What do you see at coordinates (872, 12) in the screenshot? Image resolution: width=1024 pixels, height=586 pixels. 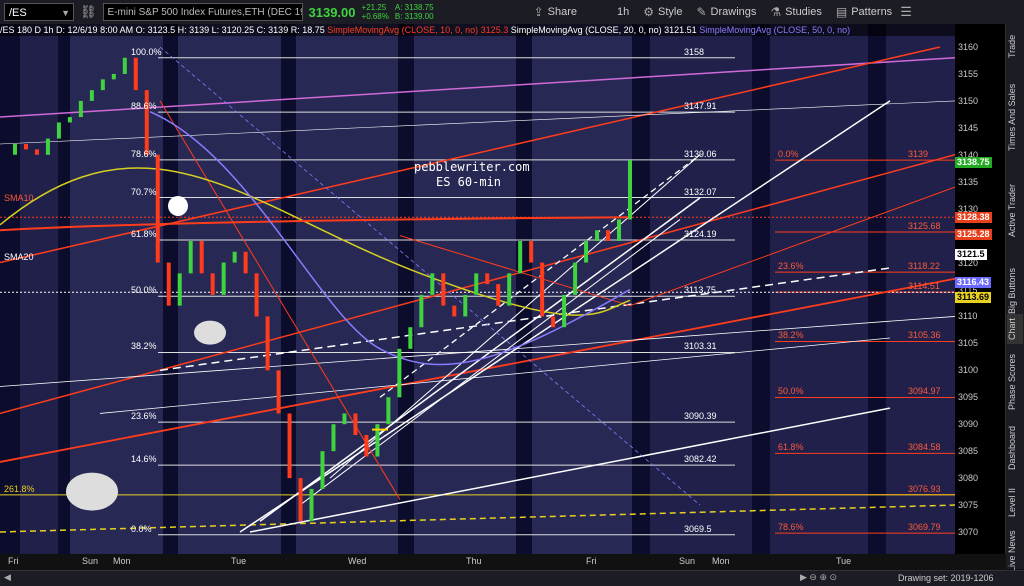 I see `patterns-label: Patterns` at bounding box center [872, 12].